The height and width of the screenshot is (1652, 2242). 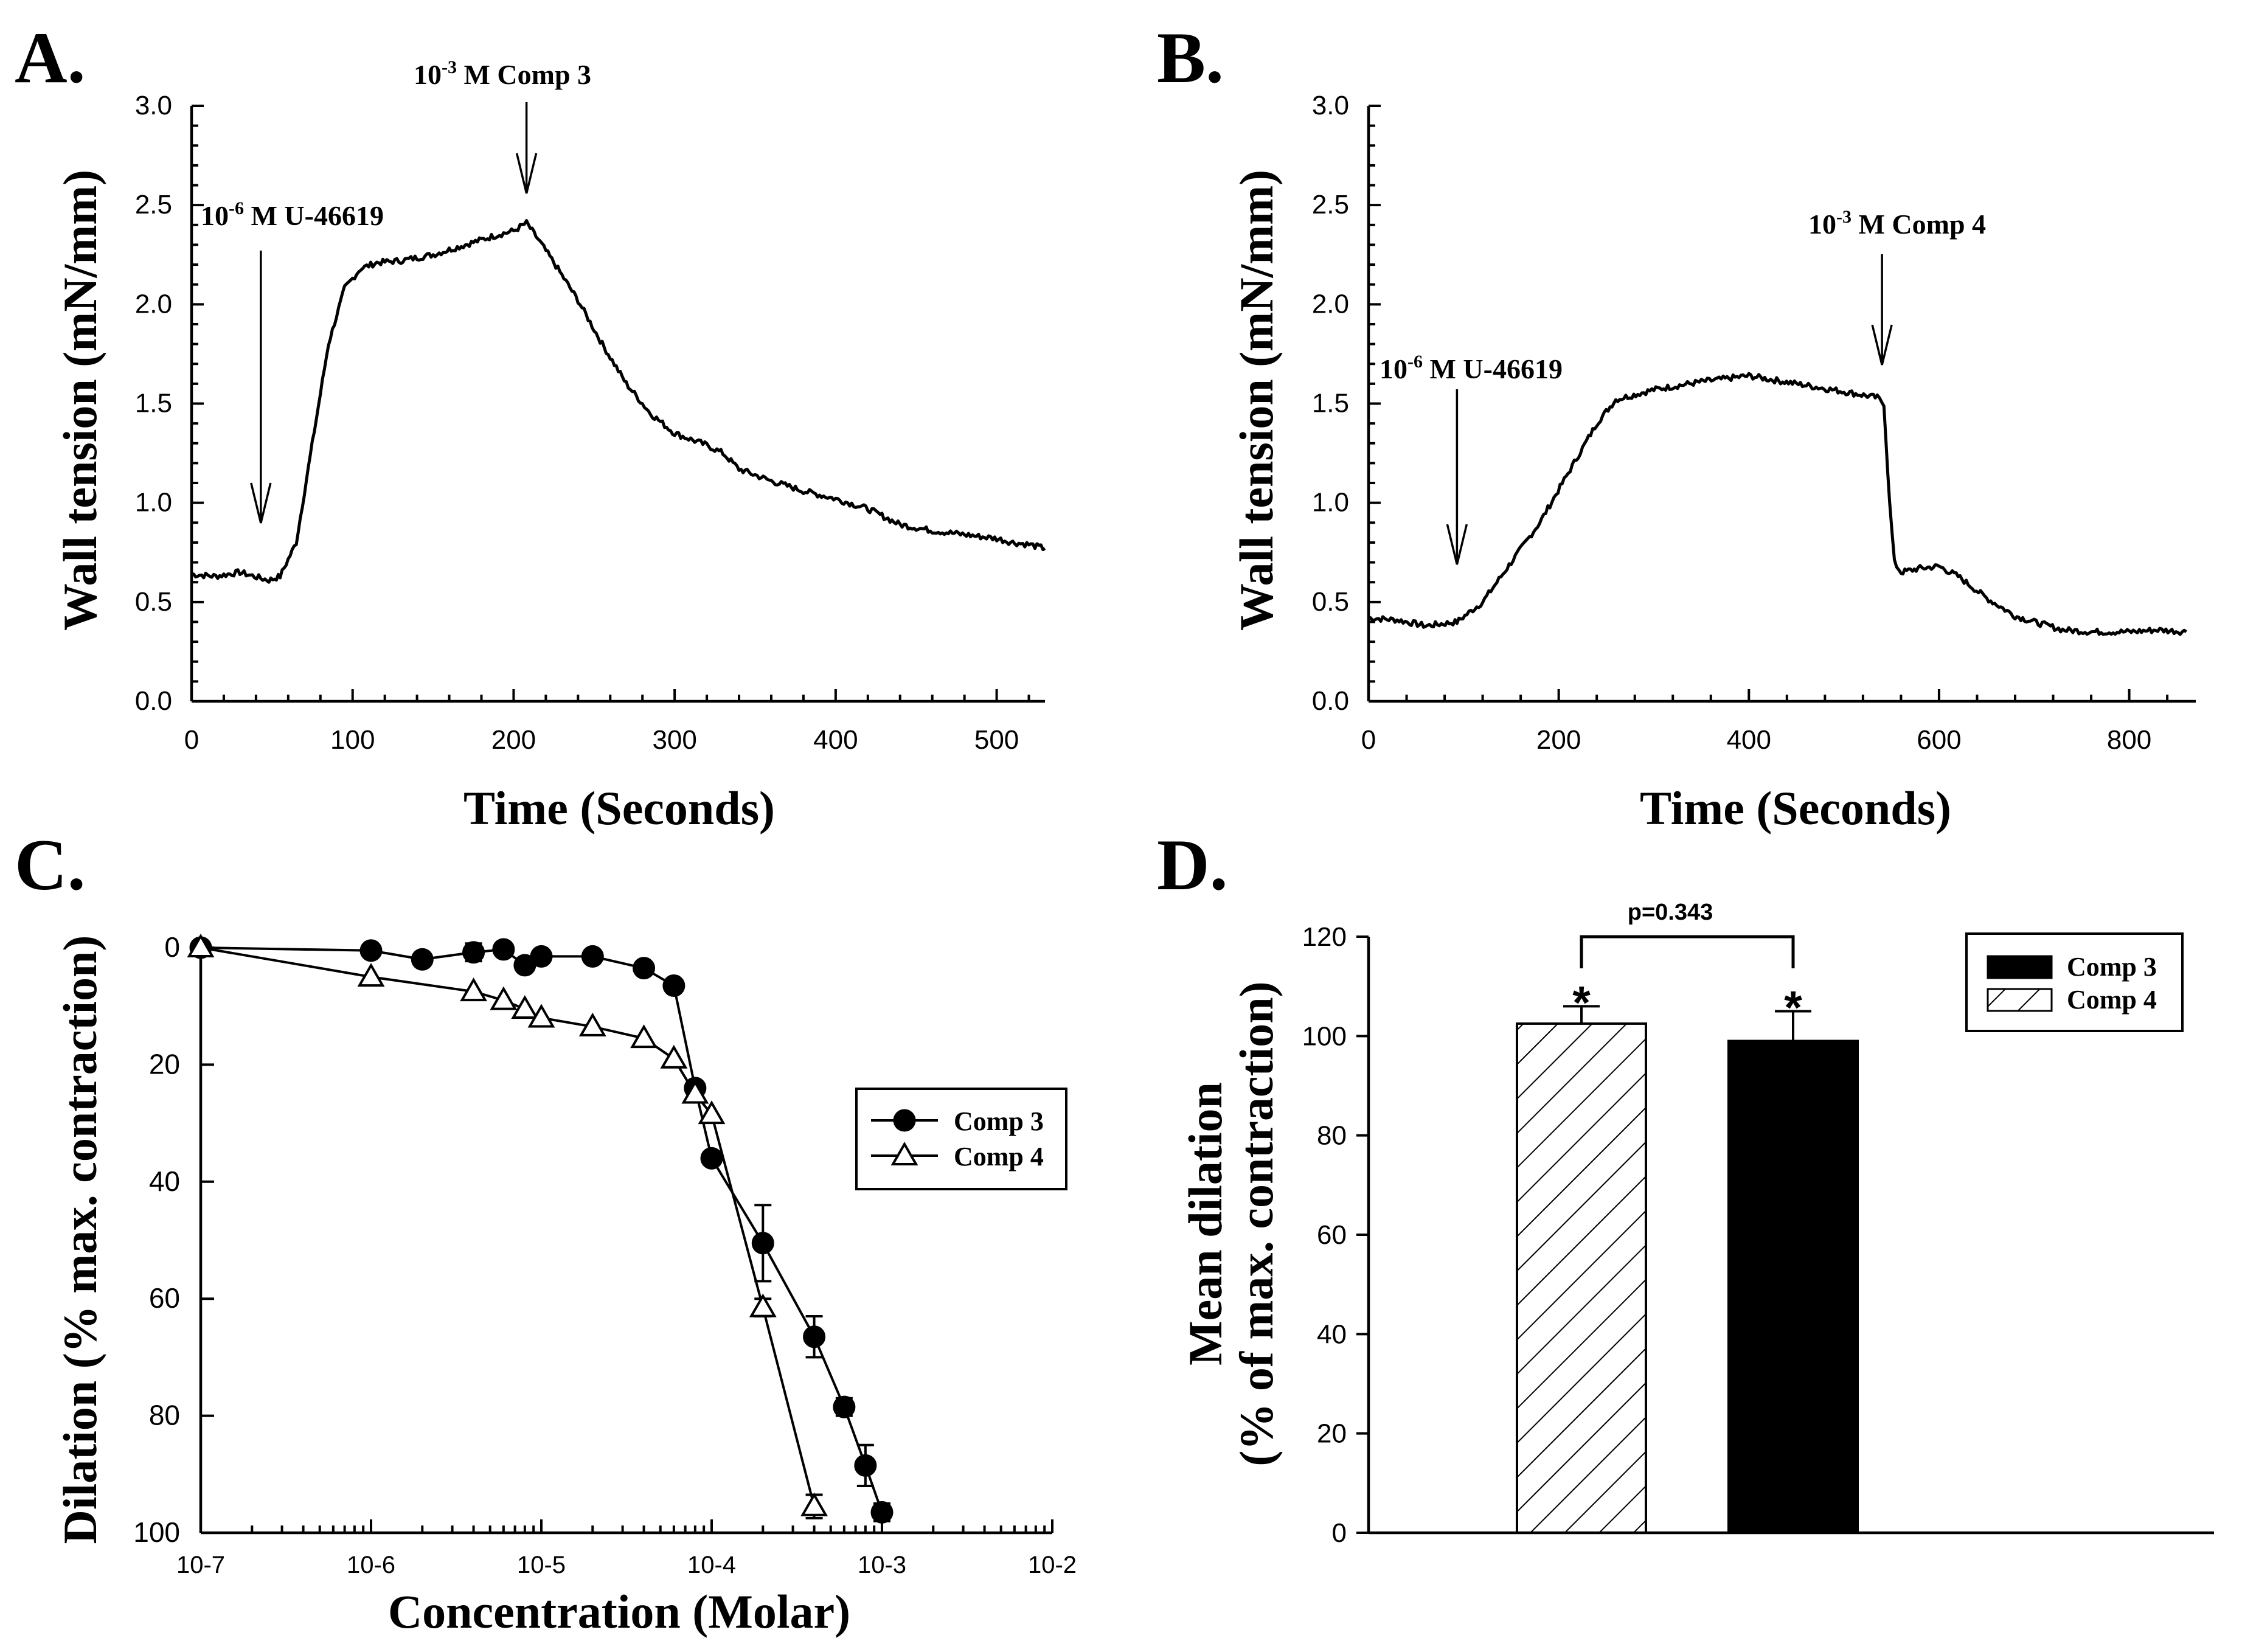 What do you see at coordinates (1687, 1234) in the screenshot?
I see `panel-d-bars: * *` at bounding box center [1687, 1234].